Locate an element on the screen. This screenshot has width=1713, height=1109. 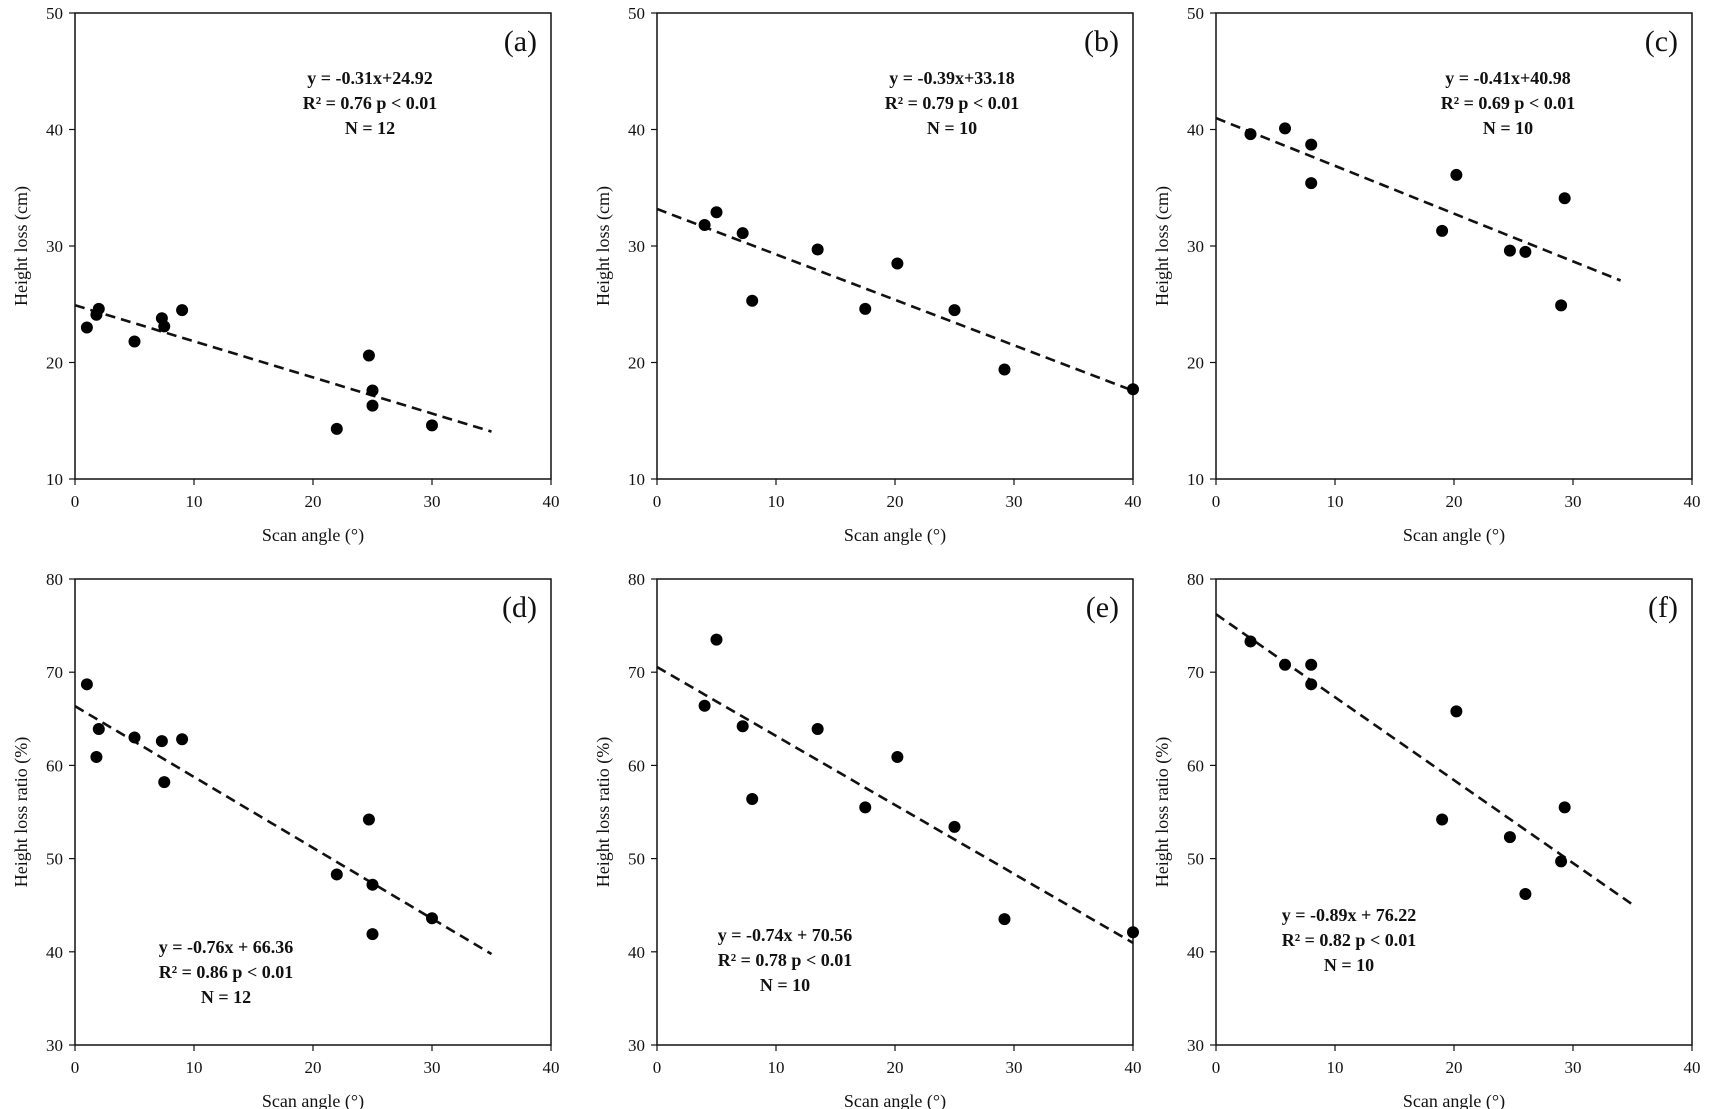
regression-annotation: y = -0.41x+40.98 is located at coordinates (1508, 78).